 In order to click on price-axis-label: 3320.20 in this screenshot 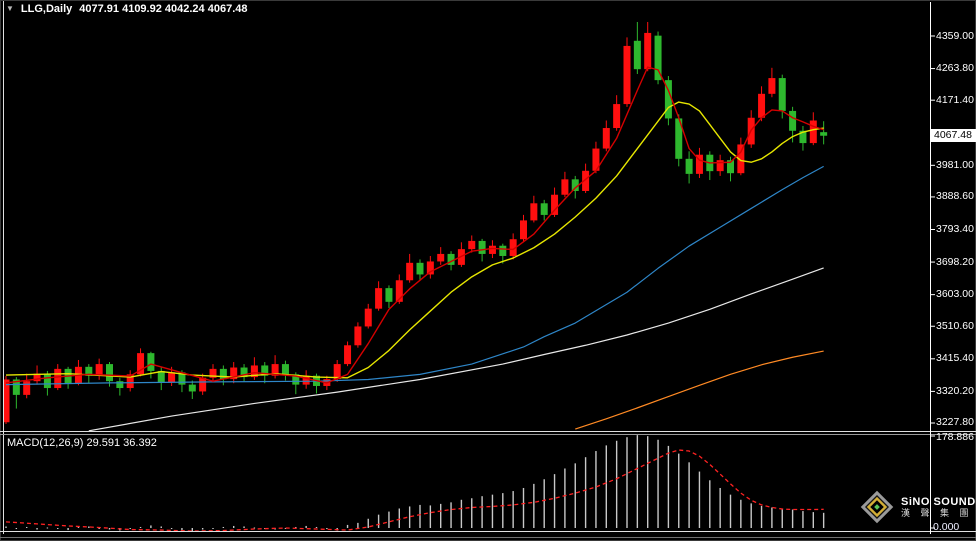, I will do `click(955, 390)`.